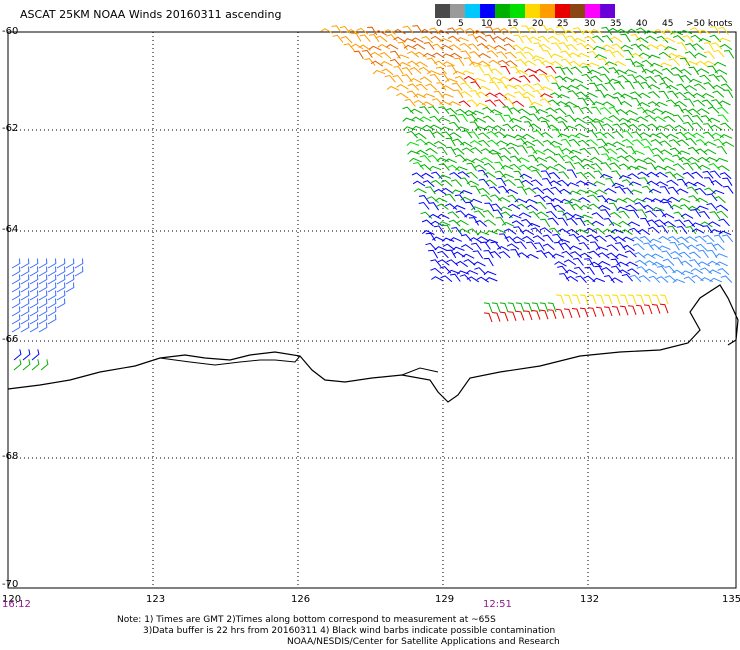  Describe the element at coordinates (457, 11) in the screenshot. I see `legend-swatch` at that location.